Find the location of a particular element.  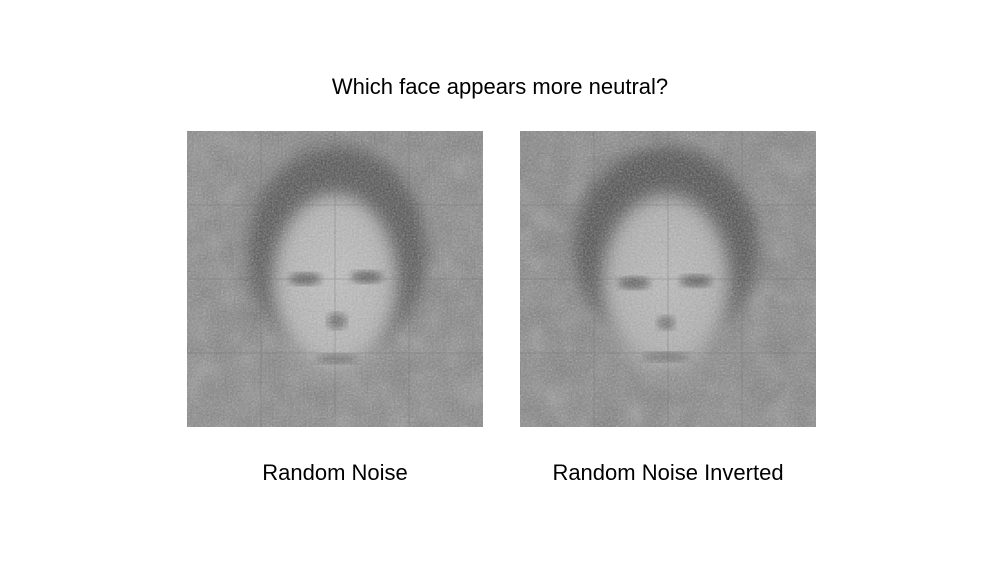

question-title: Which face appears more neutral? is located at coordinates (500, 86).